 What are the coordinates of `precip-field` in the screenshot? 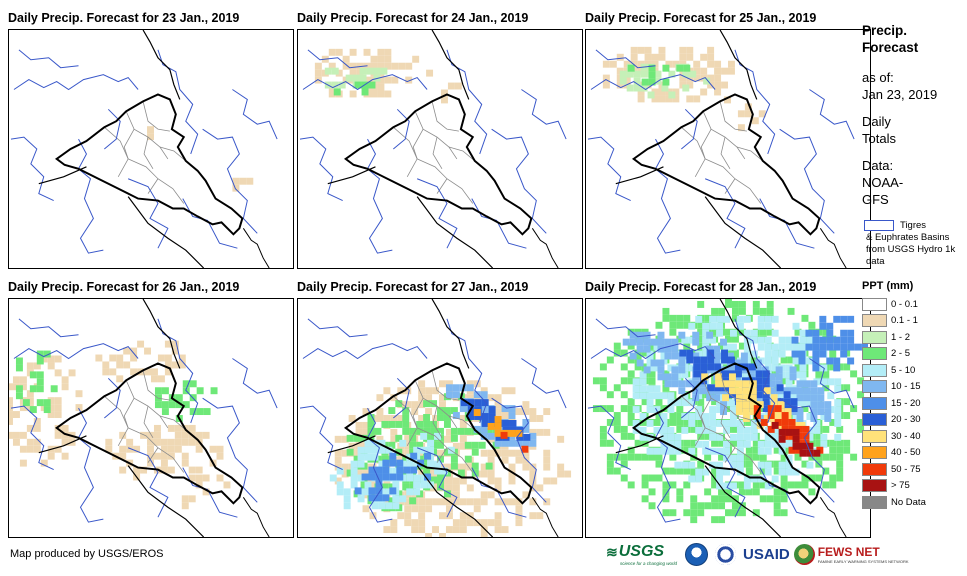 It's located at (243, 184).